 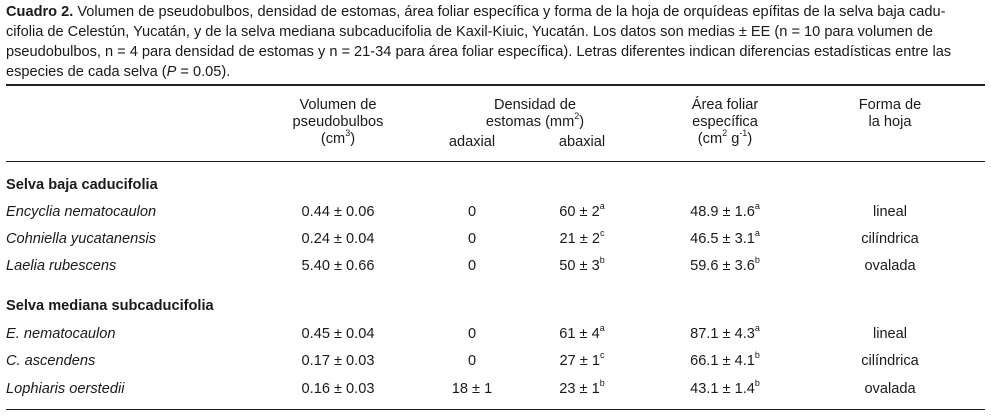 What do you see at coordinates (472, 142) in the screenshot?
I see `header-adaxial: adaxial` at bounding box center [472, 142].